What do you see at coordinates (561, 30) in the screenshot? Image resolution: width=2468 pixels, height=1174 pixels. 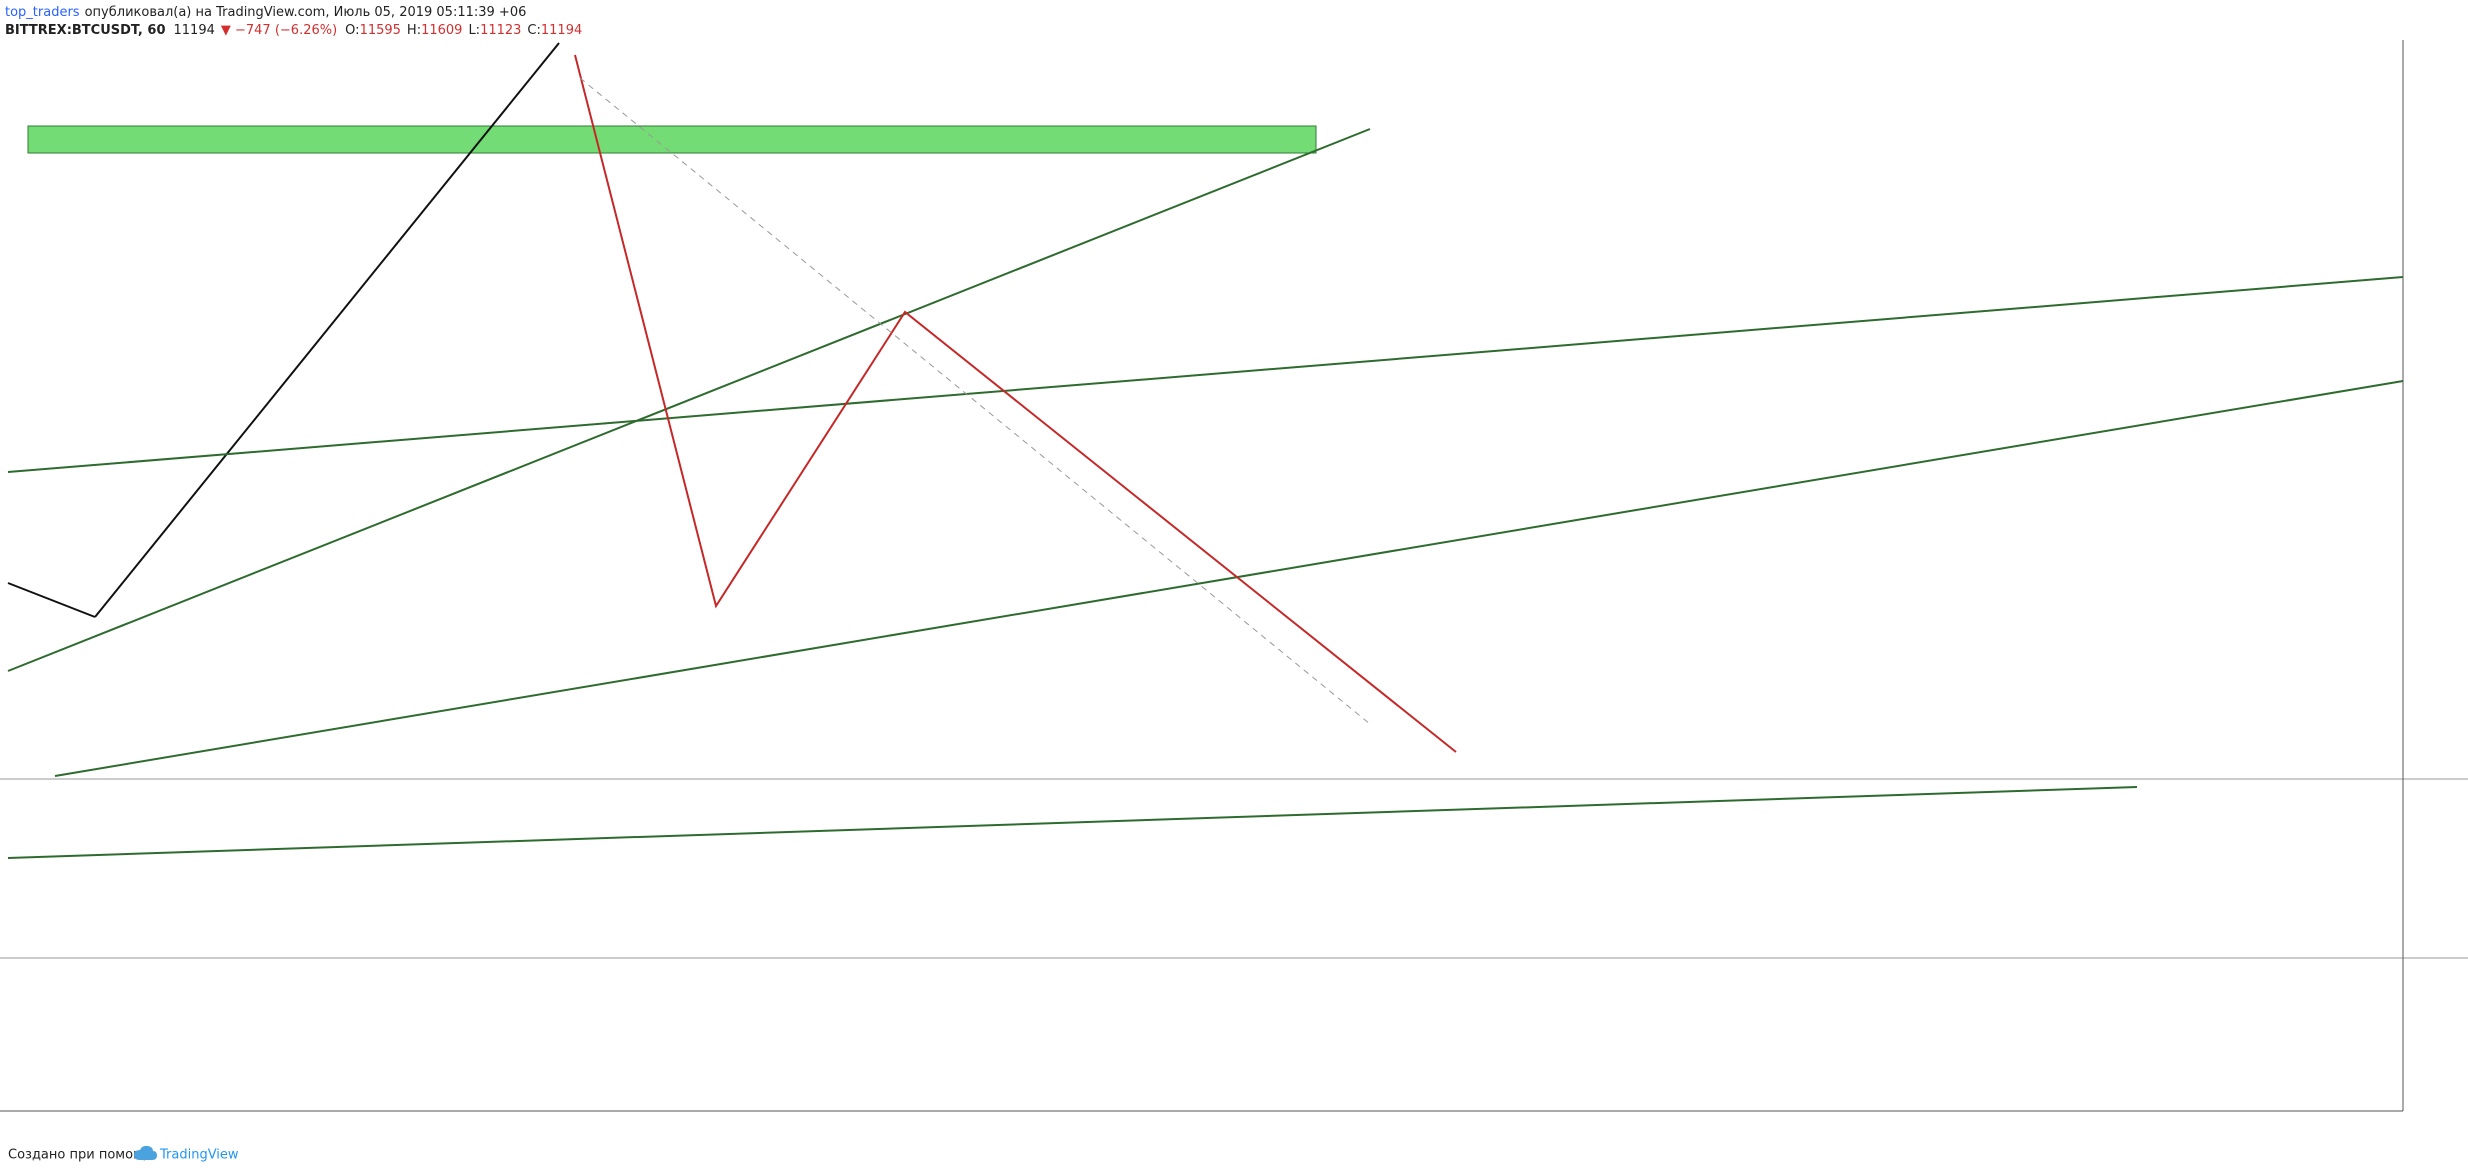 I see `ohlc-value: 11194` at bounding box center [561, 30].